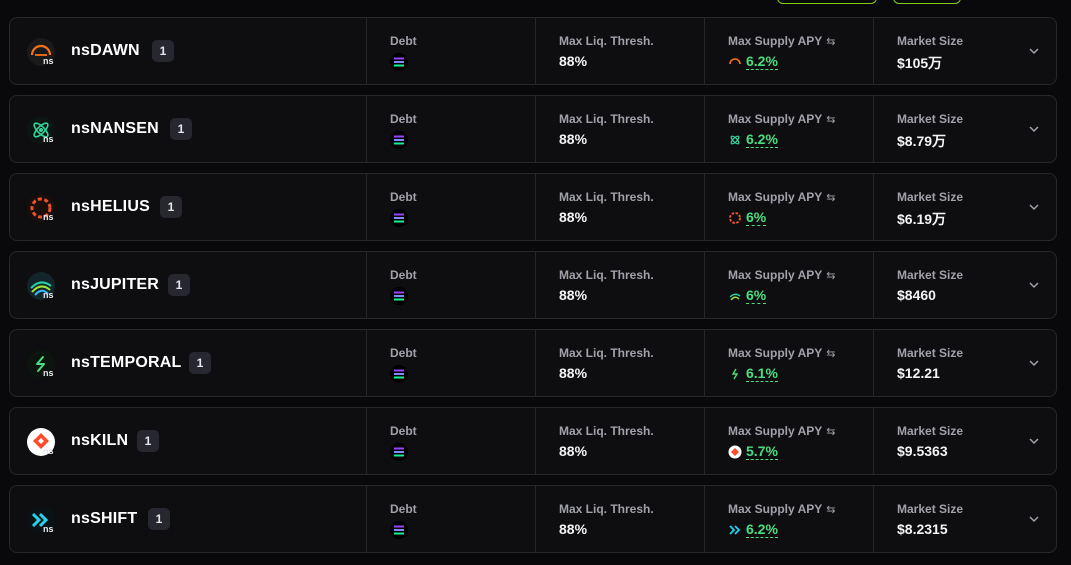 Image resolution: width=1071 pixels, height=565 pixels. What do you see at coordinates (188, 51) in the screenshot?
I see `asset-cell: ns nsDAWN 1` at bounding box center [188, 51].